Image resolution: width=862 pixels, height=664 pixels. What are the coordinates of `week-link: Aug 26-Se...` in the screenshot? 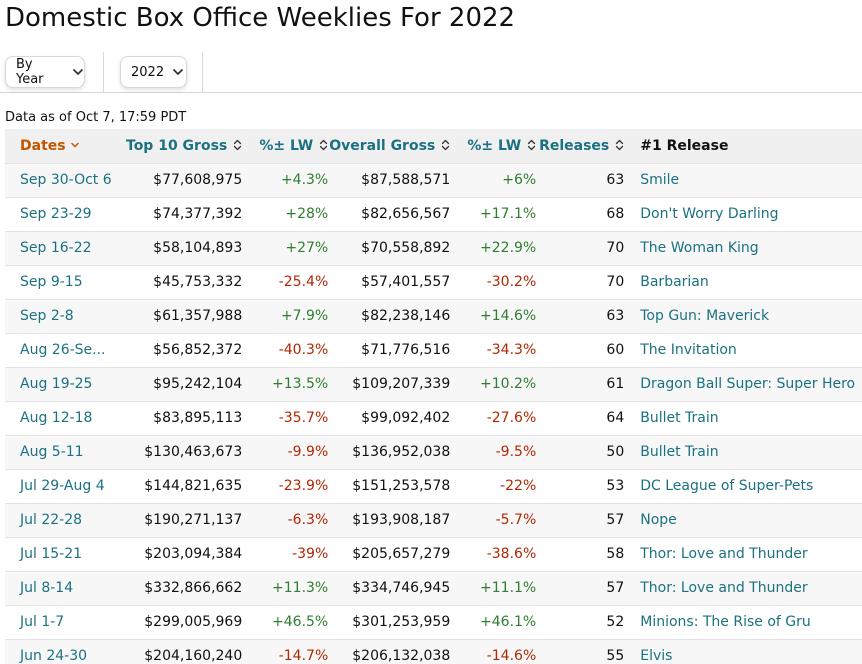 It's located at (63, 350).